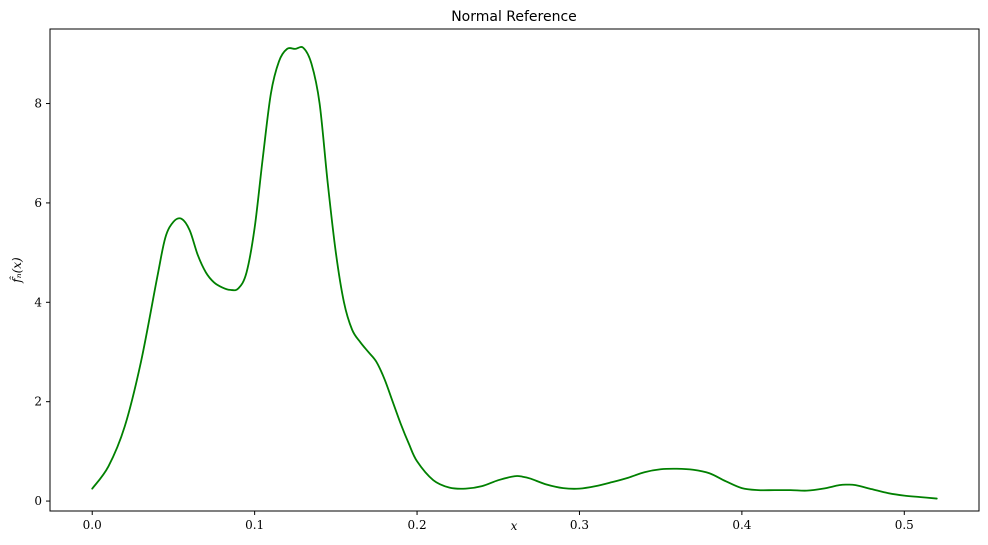 The image size is (988, 545). Describe the element at coordinates (514, 526) in the screenshot. I see `x-axis-label: x` at that location.